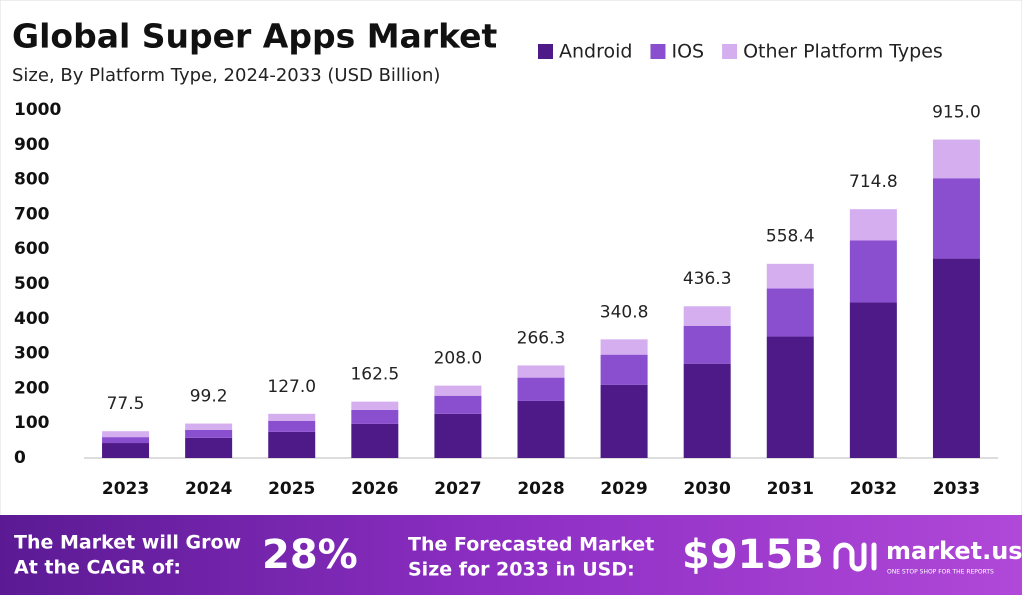 Image resolution: width=1022 pixels, height=595 pixels. What do you see at coordinates (541, 338) in the screenshot?
I see `total-label: 266.3` at bounding box center [541, 338].